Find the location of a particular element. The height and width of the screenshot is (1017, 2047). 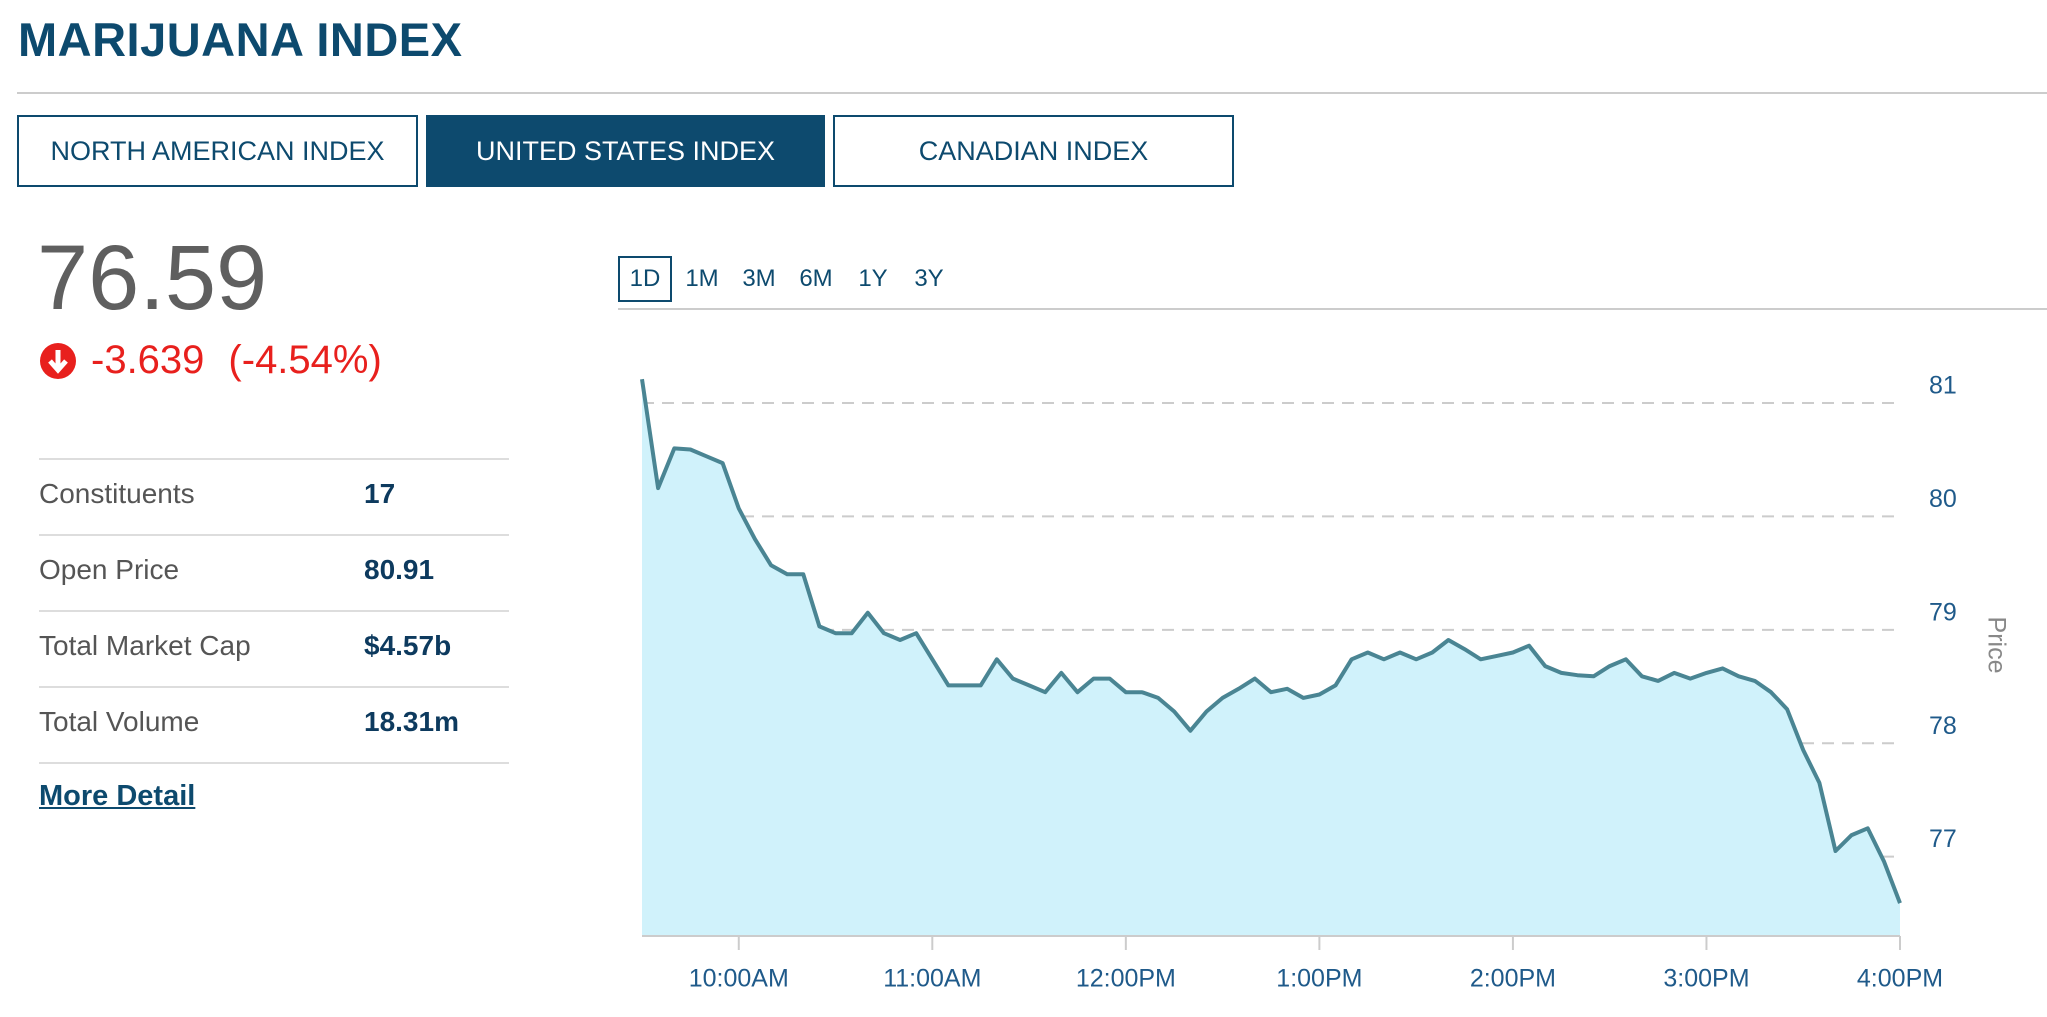

period-button: 1D is located at coordinates (645, 279).